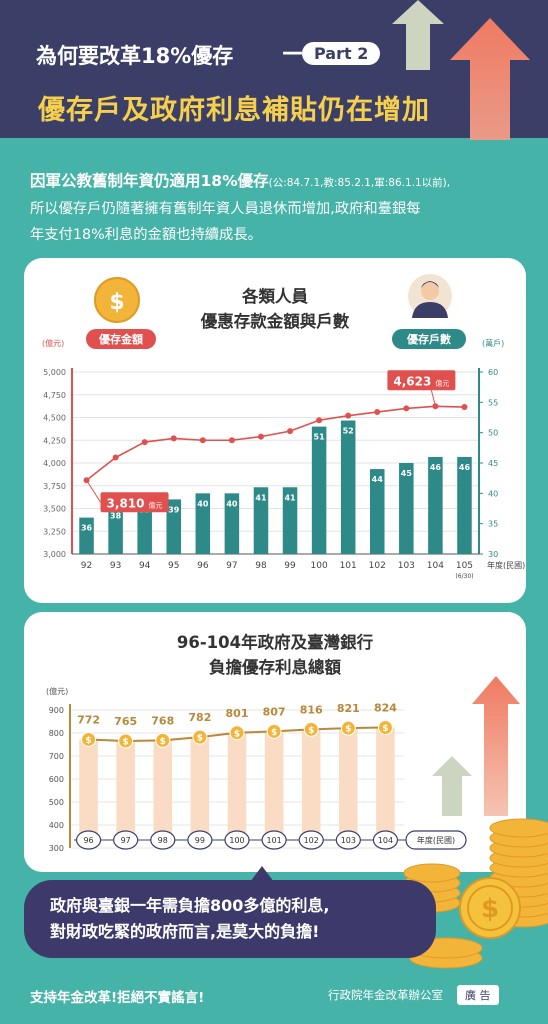 This screenshot has height=1024, width=548. What do you see at coordinates (275, 321) in the screenshot?
I see `chart1-title-line2: 優惠存款金額與戶數` at bounding box center [275, 321].